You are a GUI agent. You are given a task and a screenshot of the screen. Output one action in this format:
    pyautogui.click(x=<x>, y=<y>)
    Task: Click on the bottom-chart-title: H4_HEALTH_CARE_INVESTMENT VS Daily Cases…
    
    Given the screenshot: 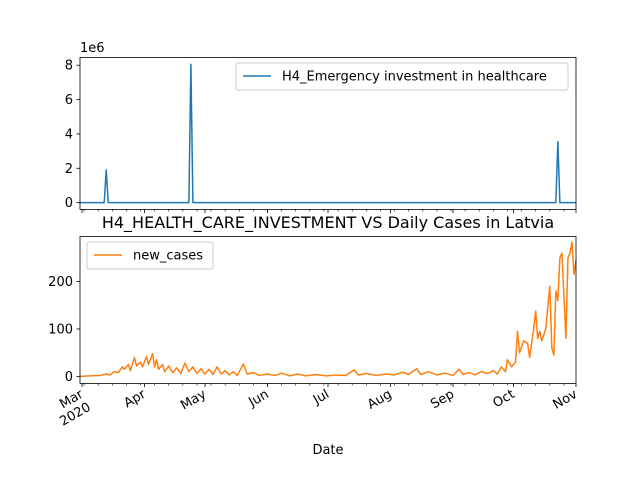 What is the action you would take?
    pyautogui.click(x=328, y=223)
    